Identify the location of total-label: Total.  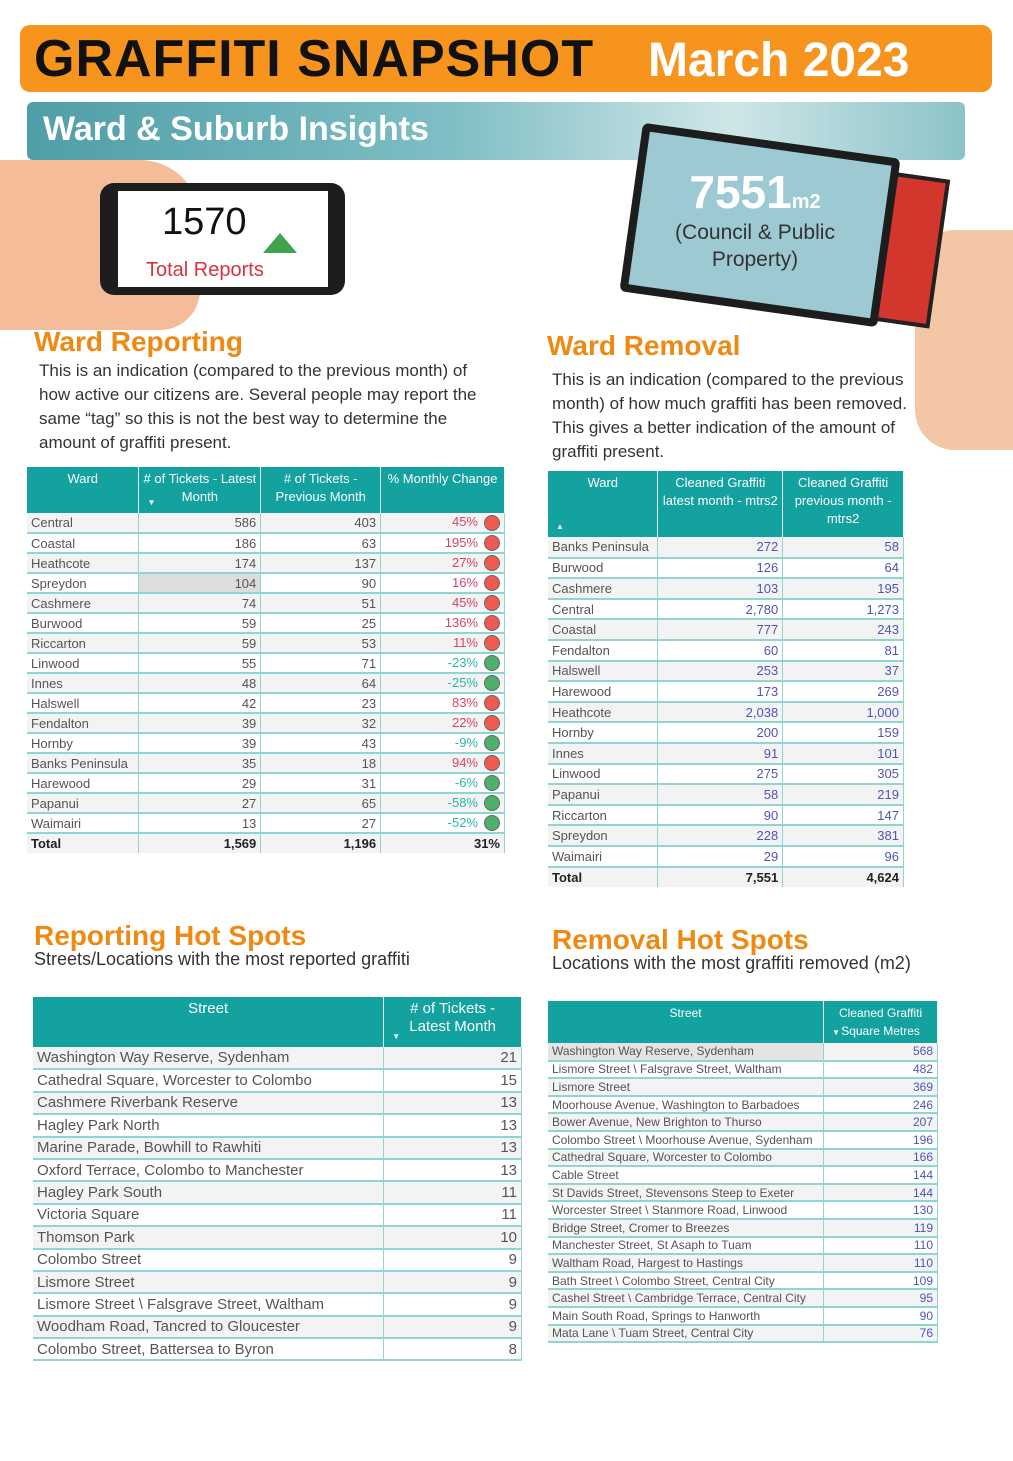
(83, 843).